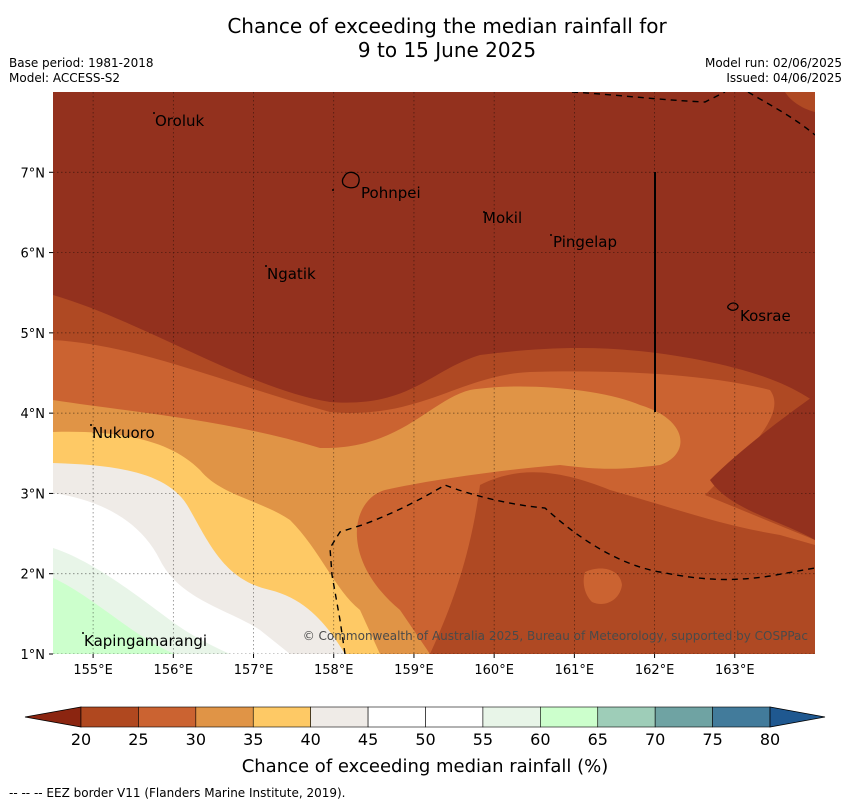 The height and width of the screenshot is (804, 850). What do you see at coordinates (784, 78) in the screenshot?
I see `issued-label: Issued: 04/06/2025` at bounding box center [784, 78].